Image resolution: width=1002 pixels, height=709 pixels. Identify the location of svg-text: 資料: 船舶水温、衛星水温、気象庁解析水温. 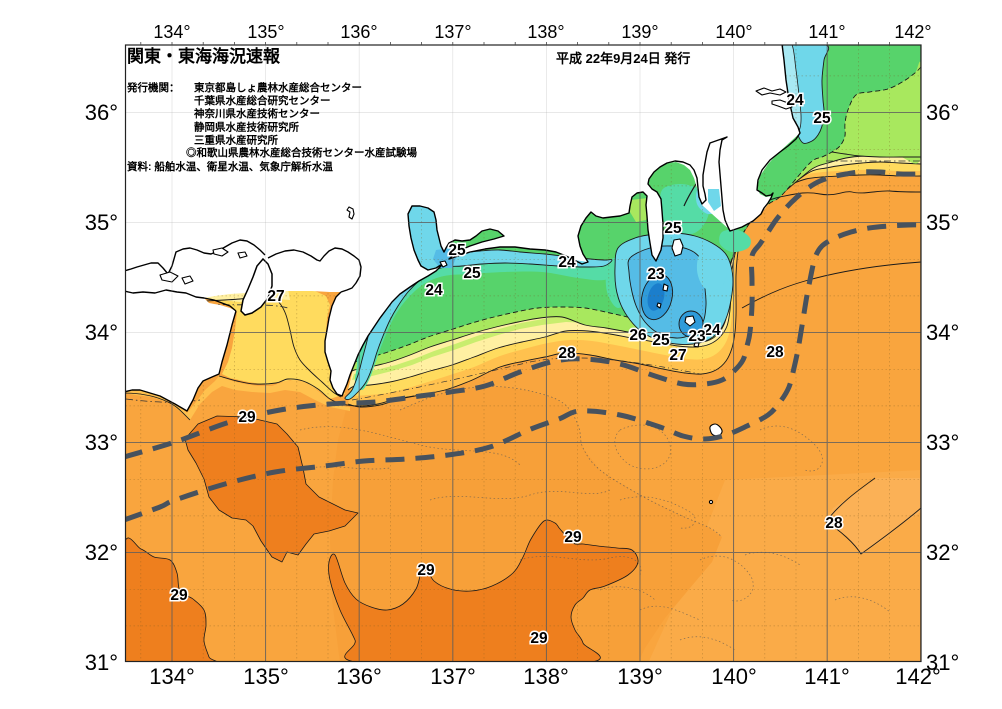
(230, 166).